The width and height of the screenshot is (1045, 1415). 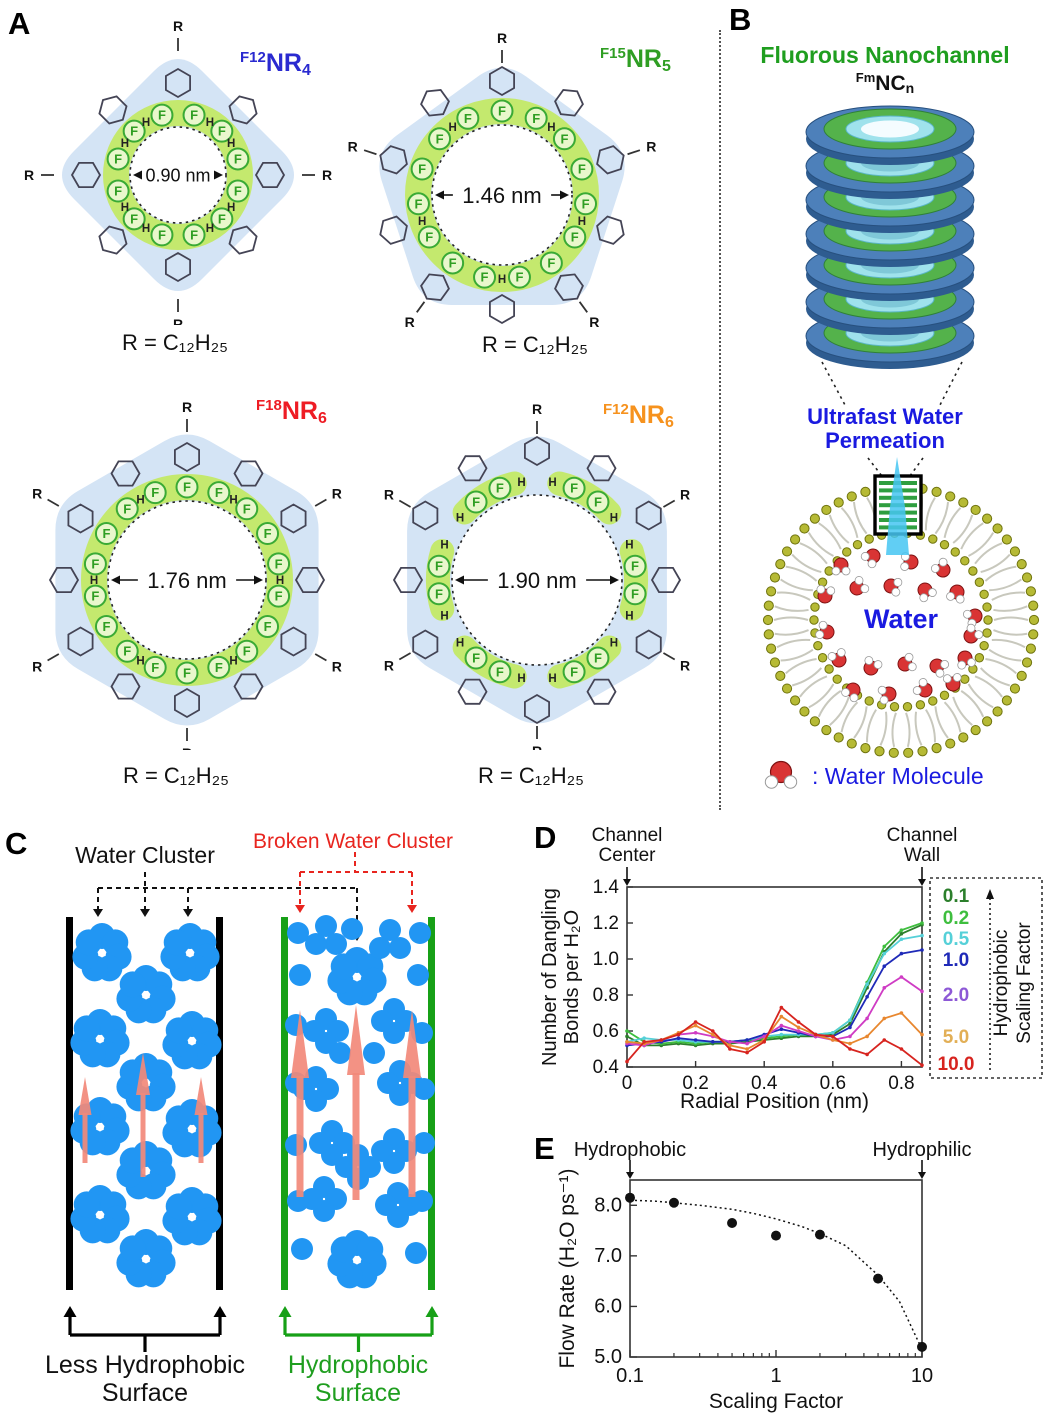 I want to click on svg-text: 1.76 nm, so click(x=187, y=580).